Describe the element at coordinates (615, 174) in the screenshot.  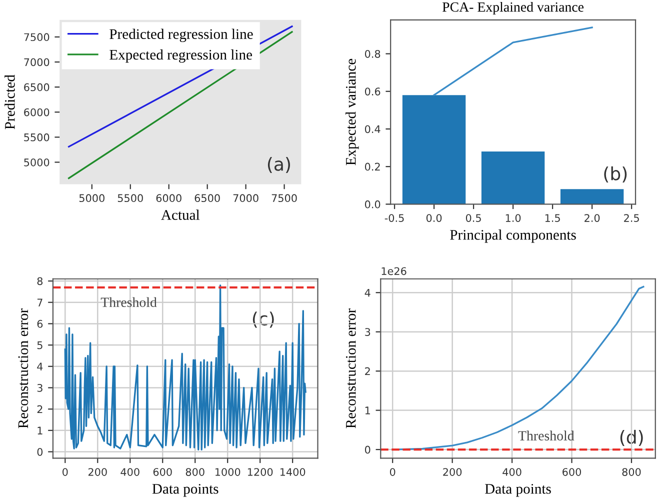
I see `annotation: (b)` at that location.